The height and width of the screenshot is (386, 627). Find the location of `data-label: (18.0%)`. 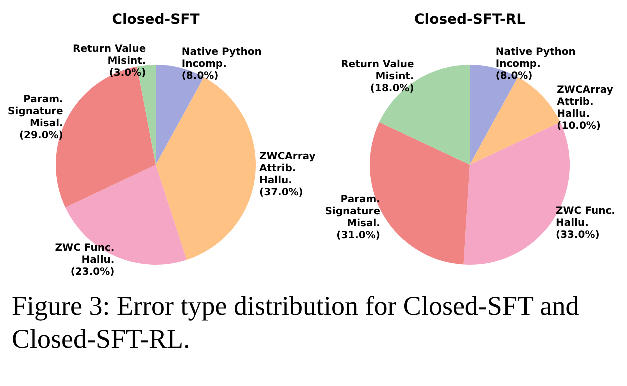

data-label: (18.0%) is located at coordinates (392, 89).